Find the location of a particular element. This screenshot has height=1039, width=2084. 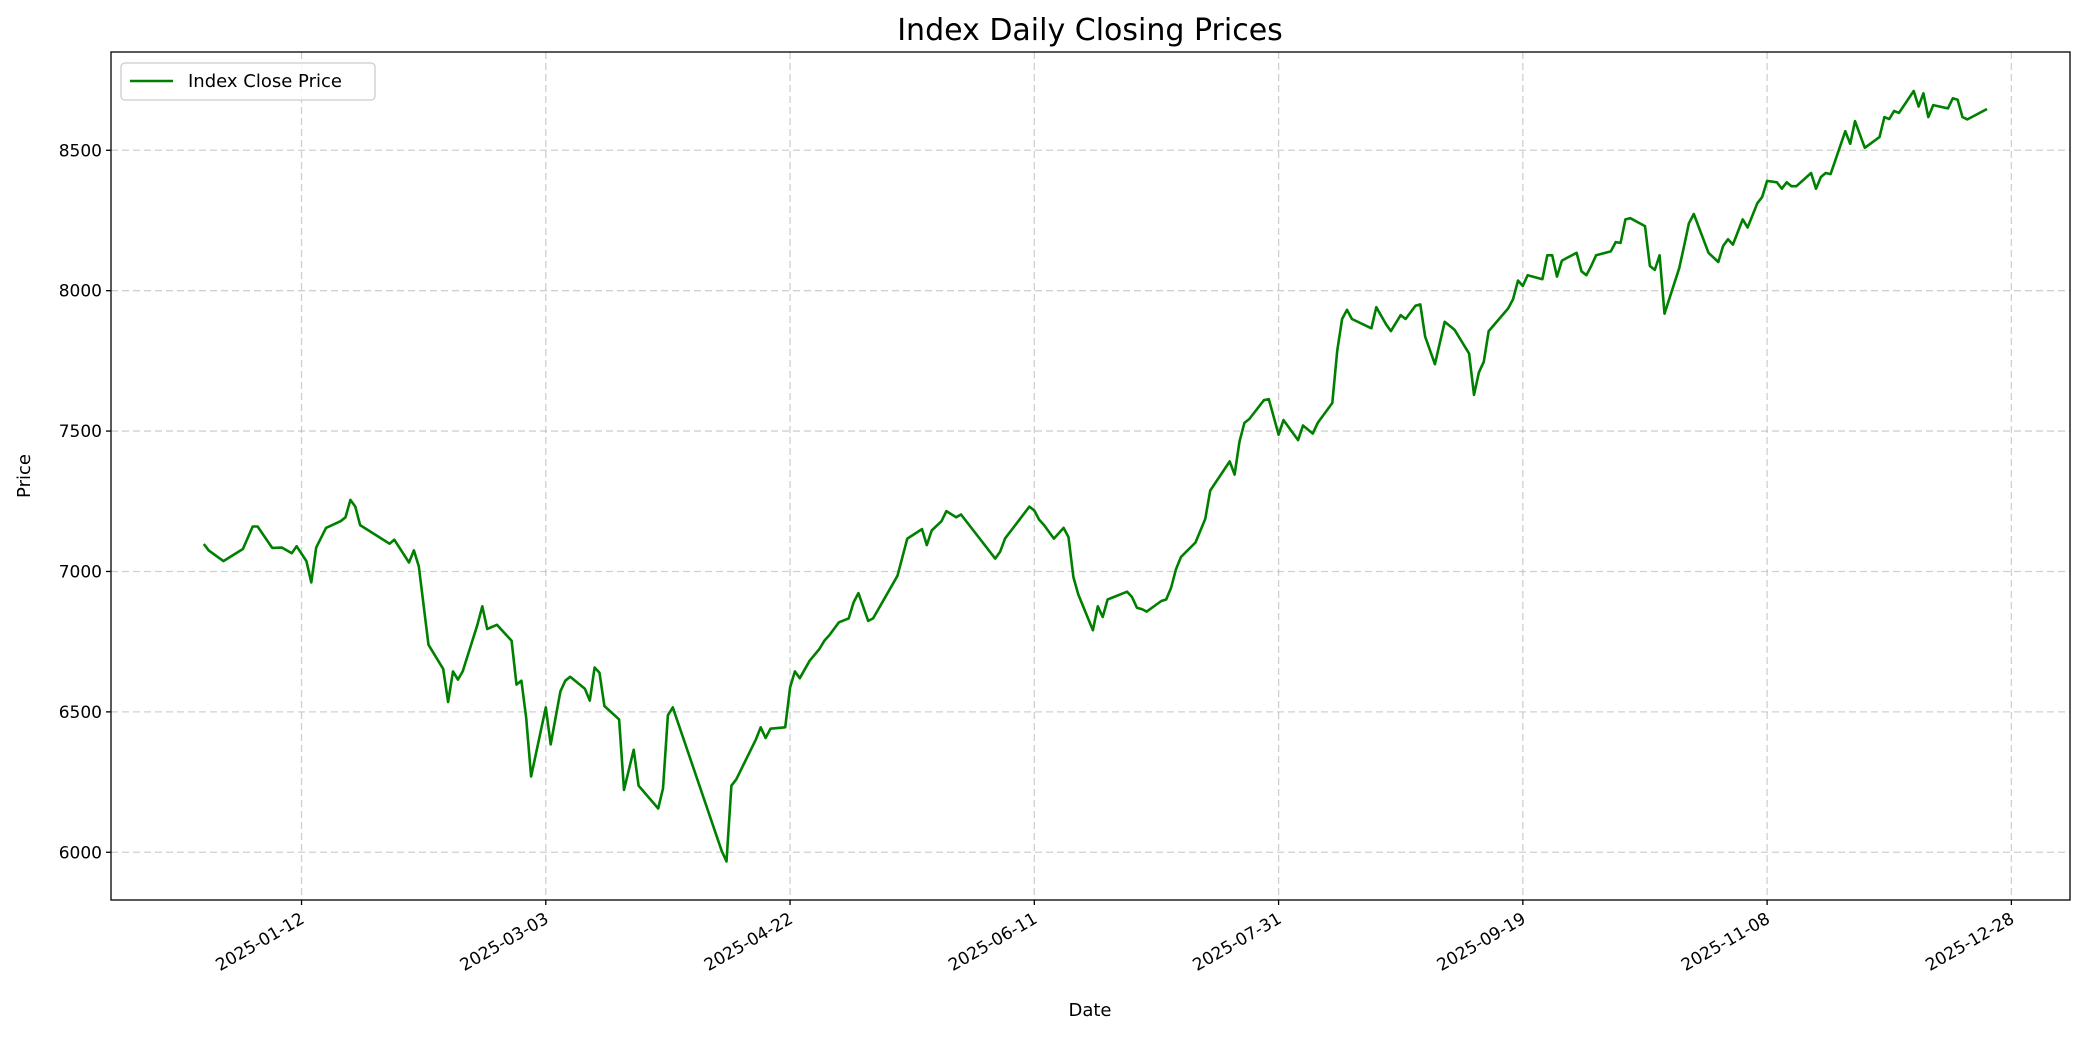

x-axis-label: Date is located at coordinates (1089, 1010).